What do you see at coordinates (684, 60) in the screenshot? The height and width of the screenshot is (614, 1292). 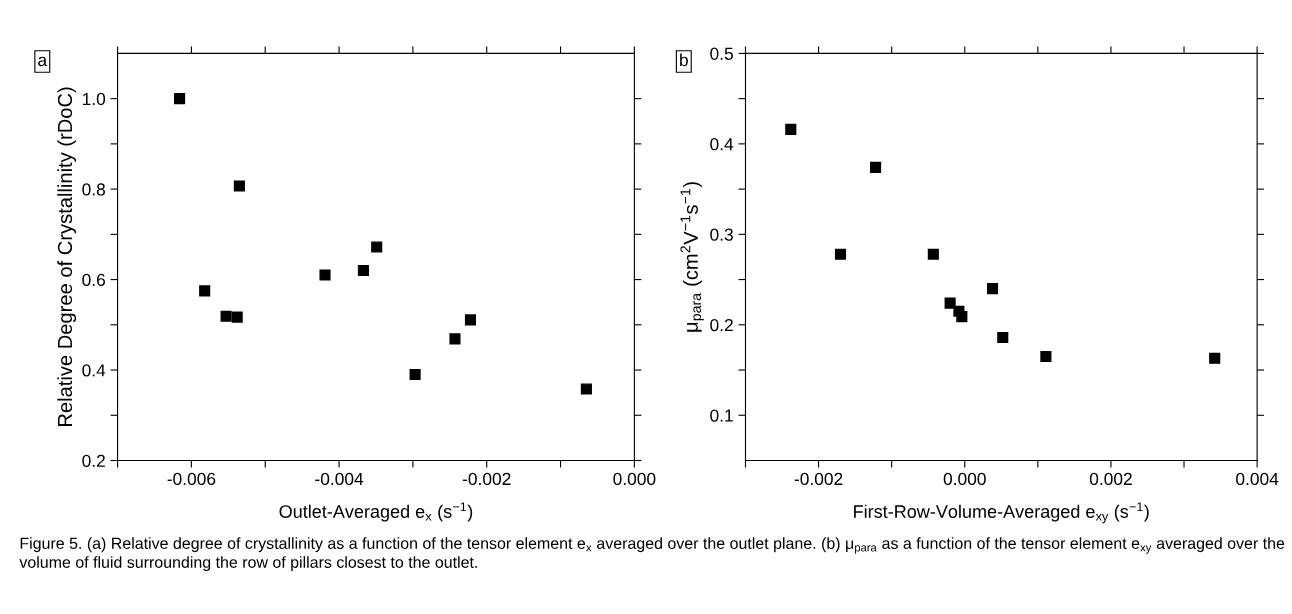 I see `text: b` at bounding box center [684, 60].